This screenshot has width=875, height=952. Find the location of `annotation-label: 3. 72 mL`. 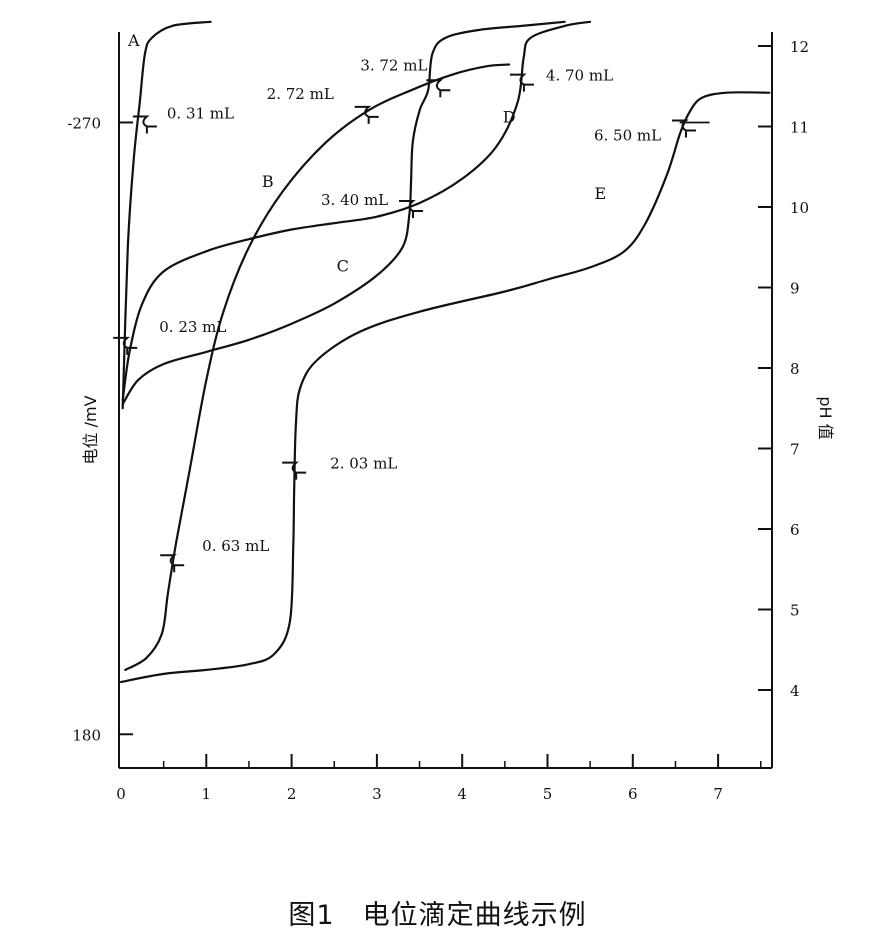

annotation-label: 3. 72 mL is located at coordinates (393, 65).